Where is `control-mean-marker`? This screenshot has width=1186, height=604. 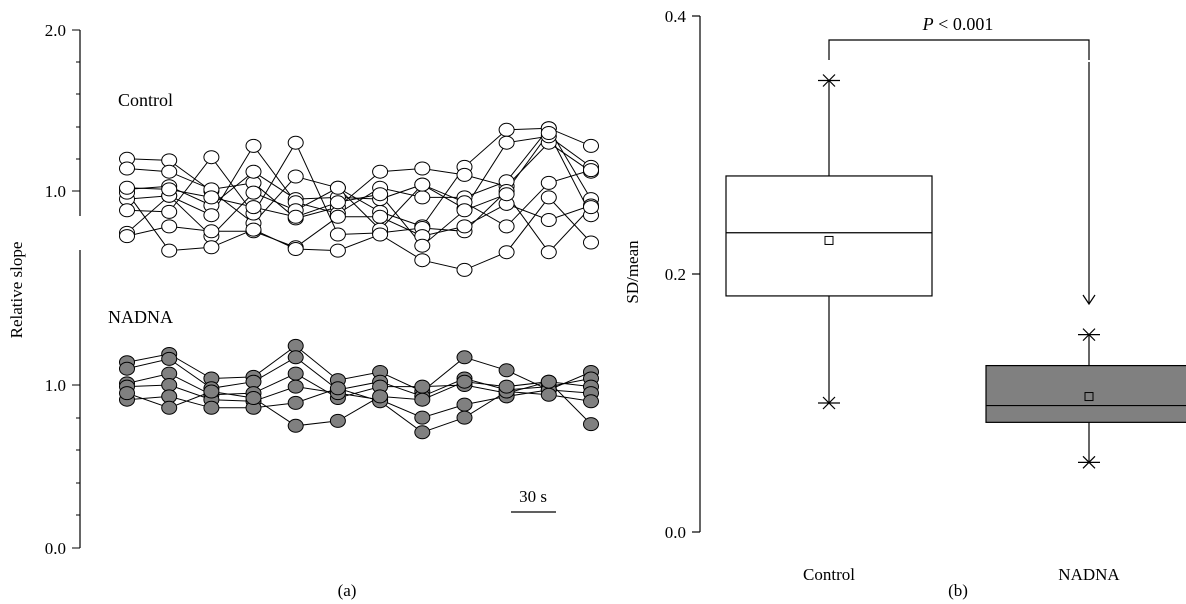 control-mean-marker is located at coordinates (829, 240).